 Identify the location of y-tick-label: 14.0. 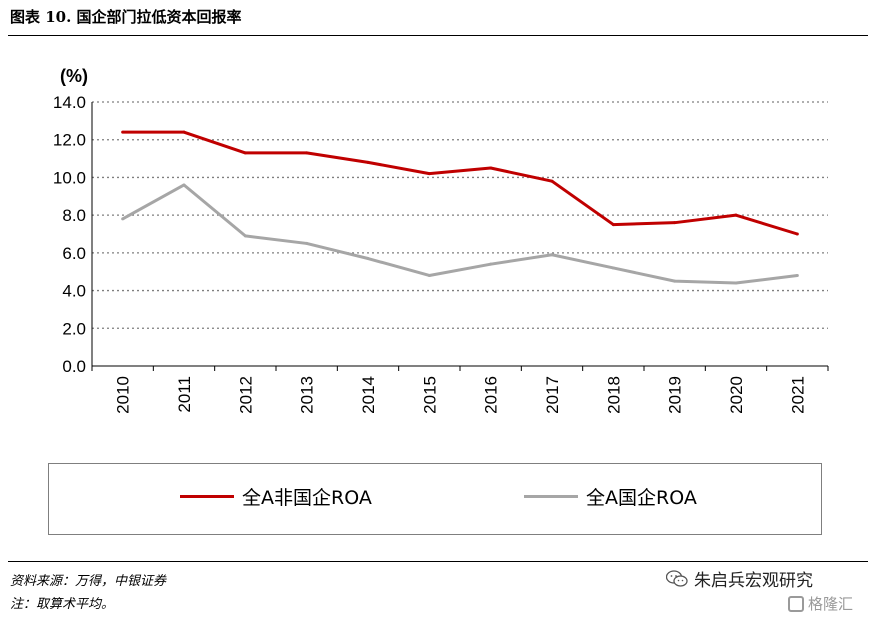
(69, 102).